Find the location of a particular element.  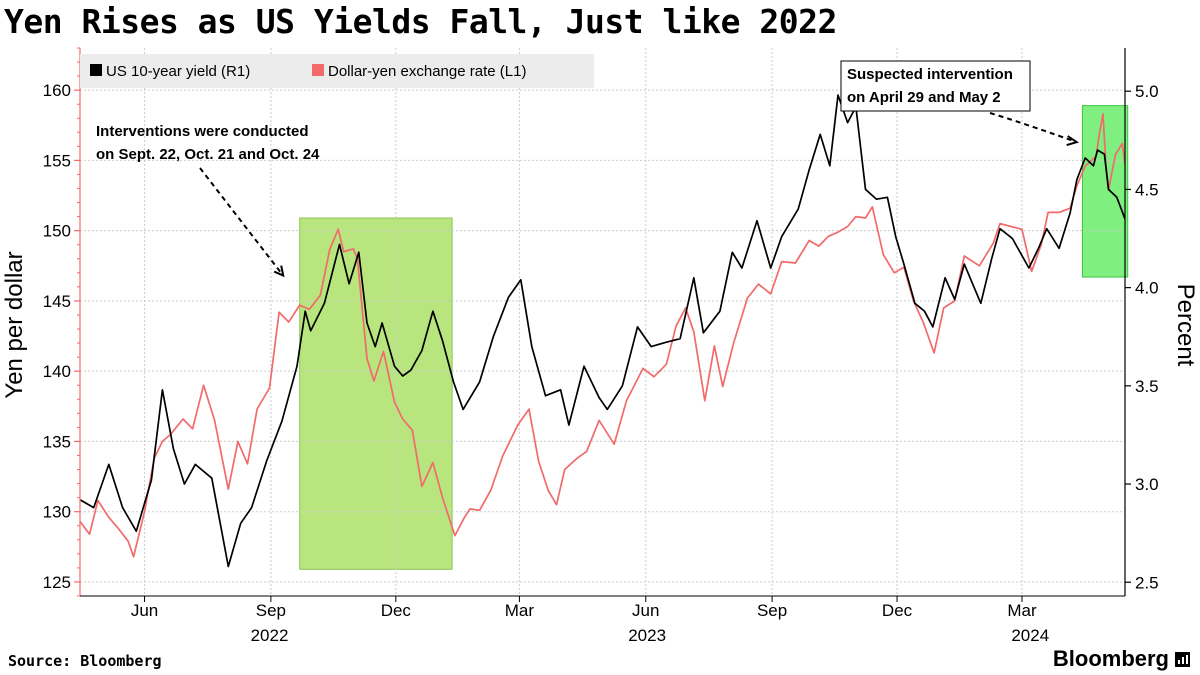

x-year-label: 2023 is located at coordinates (647, 635).